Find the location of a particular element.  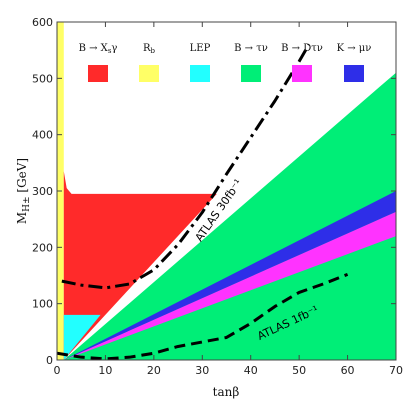

legend-label-b-d: B → Dτν is located at coordinates (302, 48).